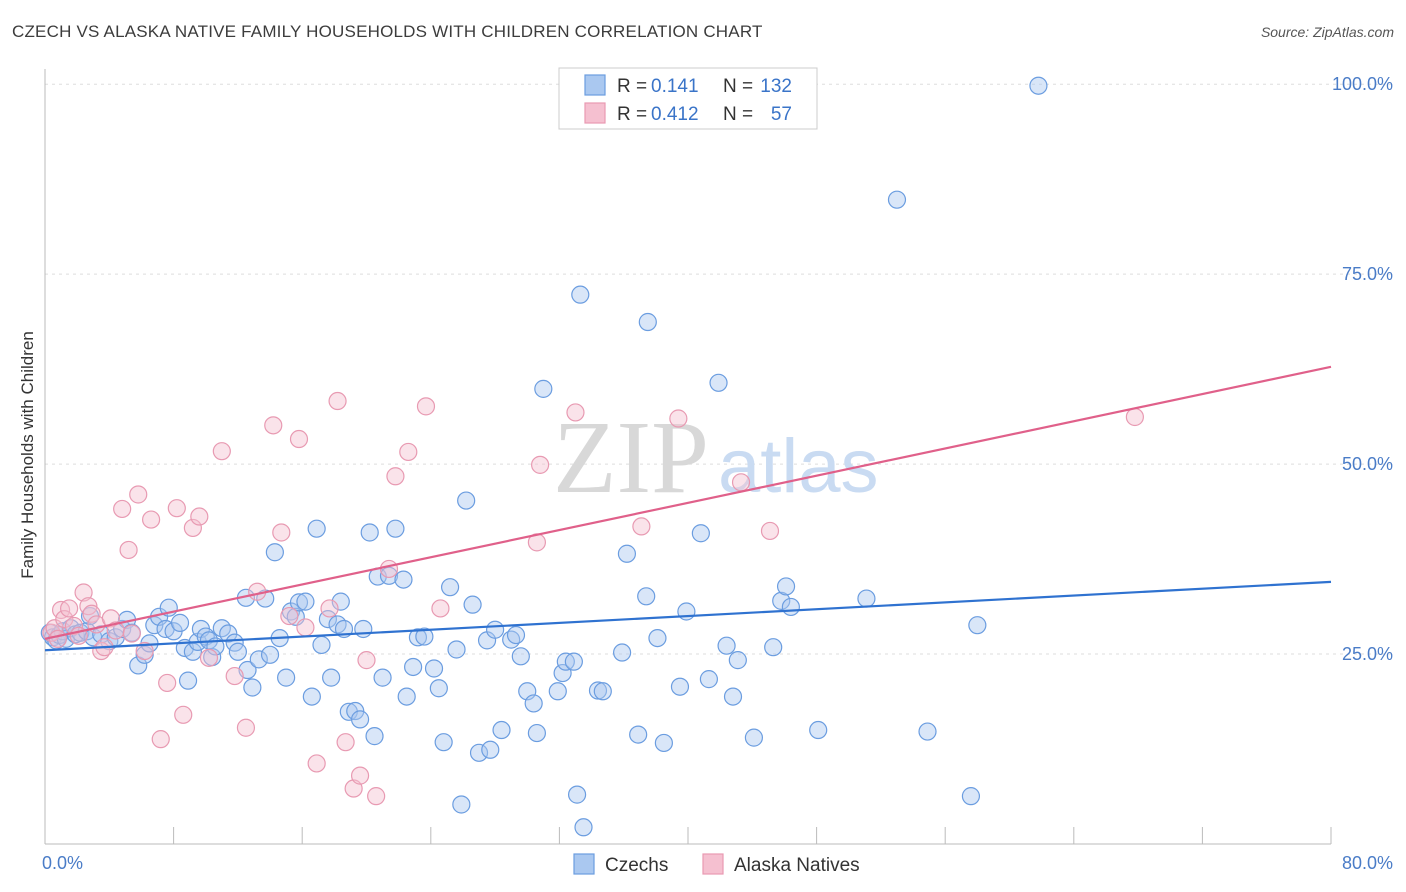  Describe the element at coordinates (584, 864) in the screenshot. I see `bottom-legend-swatch-czechs` at that location.